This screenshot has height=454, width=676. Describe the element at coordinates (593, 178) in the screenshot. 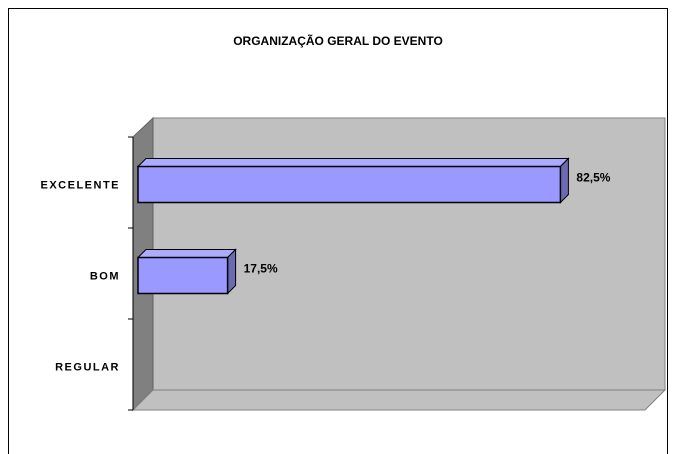

I see `data-label: 82,5%` at that location.